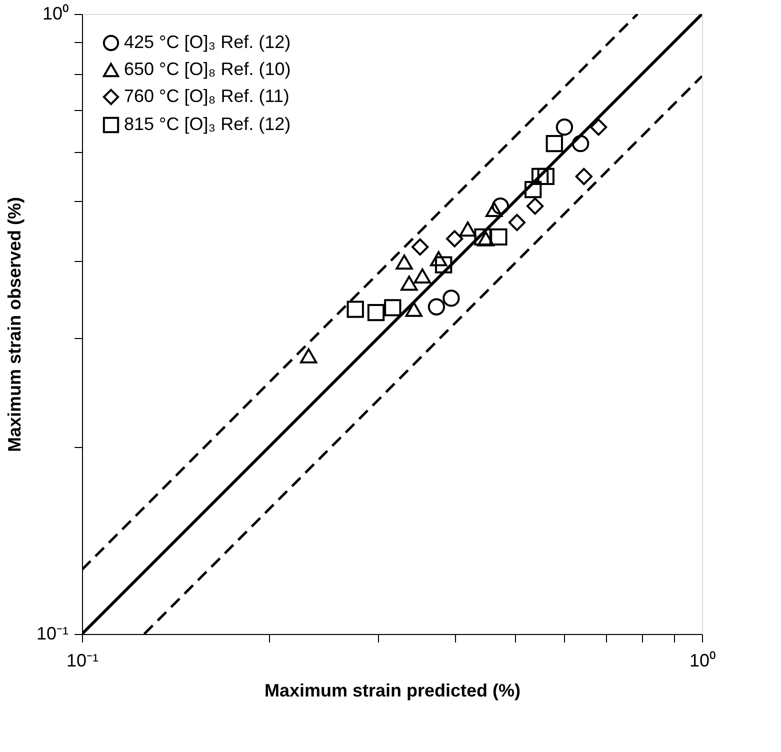 The image size is (781, 752). What do you see at coordinates (207, 42) in the screenshot?
I see `legend-label: 425 °C [O]₃ Ref. (12)` at bounding box center [207, 42].